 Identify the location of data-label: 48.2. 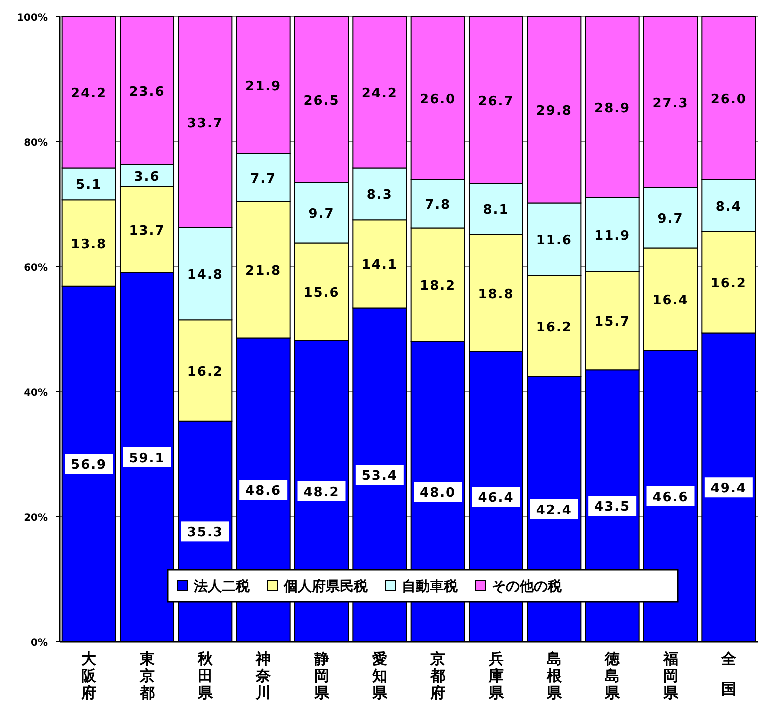
(322, 492).